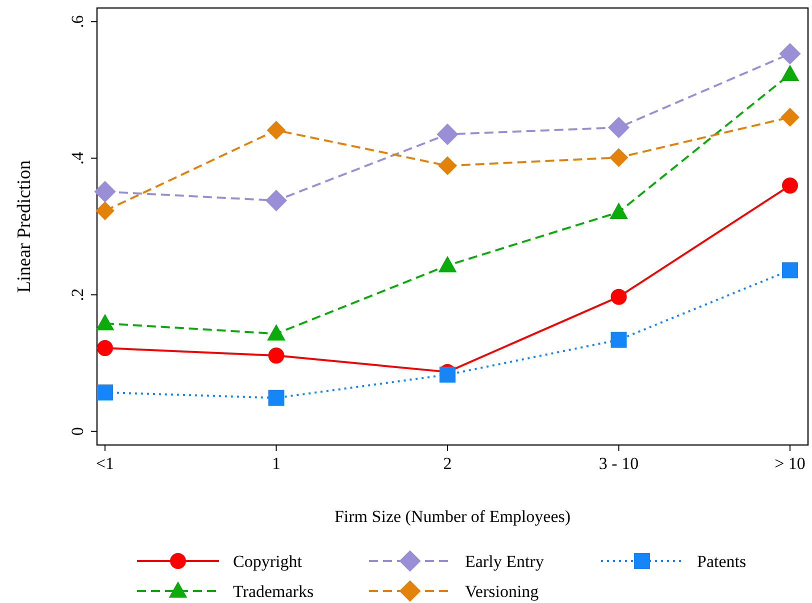  What do you see at coordinates (790, 463) in the screenshot?
I see `x-tick-label: > 10` at bounding box center [790, 463].